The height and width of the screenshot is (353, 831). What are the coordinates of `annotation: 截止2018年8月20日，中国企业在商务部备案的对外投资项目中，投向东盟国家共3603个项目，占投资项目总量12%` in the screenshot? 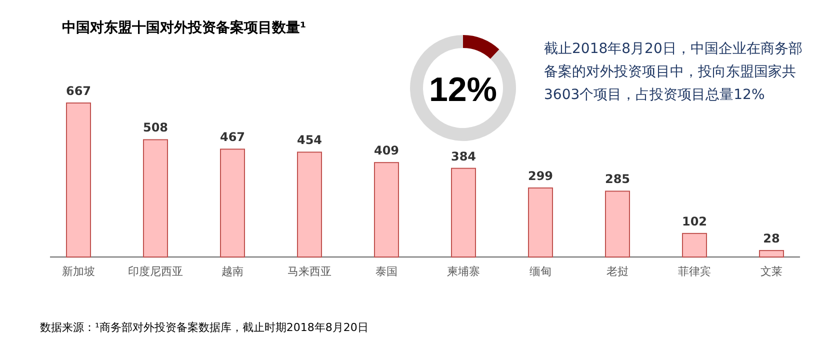 It's located at (674, 72).